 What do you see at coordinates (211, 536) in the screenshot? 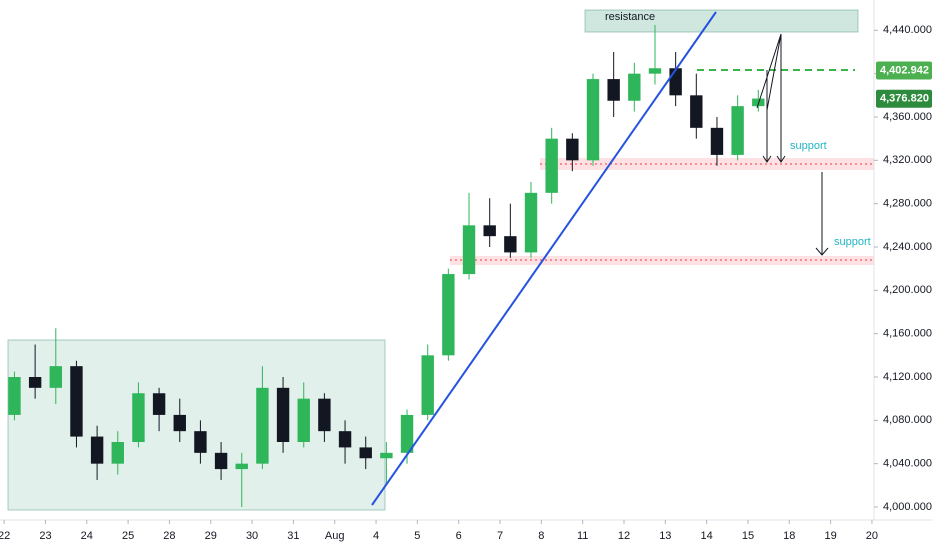
I see `x-tick-label: 29` at bounding box center [211, 536].